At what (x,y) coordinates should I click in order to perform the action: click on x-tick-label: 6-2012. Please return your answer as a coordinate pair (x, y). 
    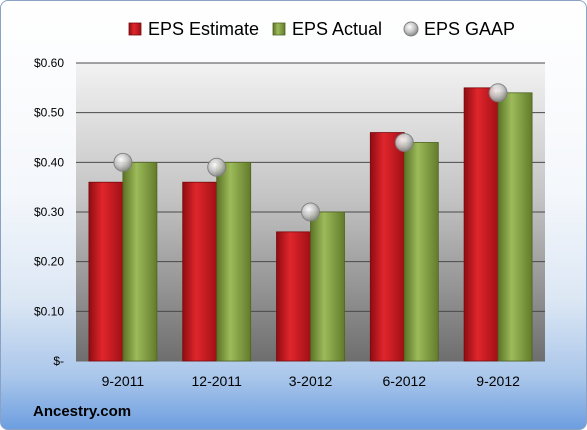
    Looking at the image, I should click on (405, 381).